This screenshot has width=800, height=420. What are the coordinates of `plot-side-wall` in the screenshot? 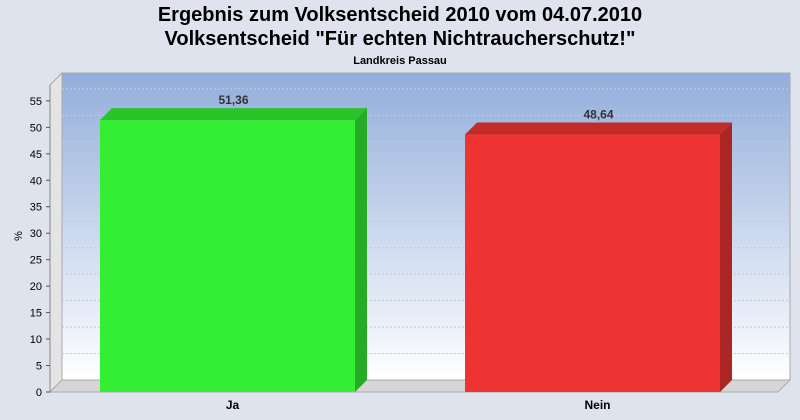 It's located at (56, 232).